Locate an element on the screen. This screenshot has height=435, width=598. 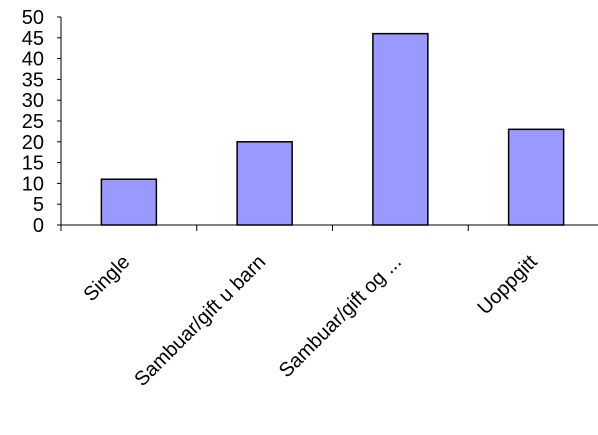
x-tick-label: Single is located at coordinates (107, 278).